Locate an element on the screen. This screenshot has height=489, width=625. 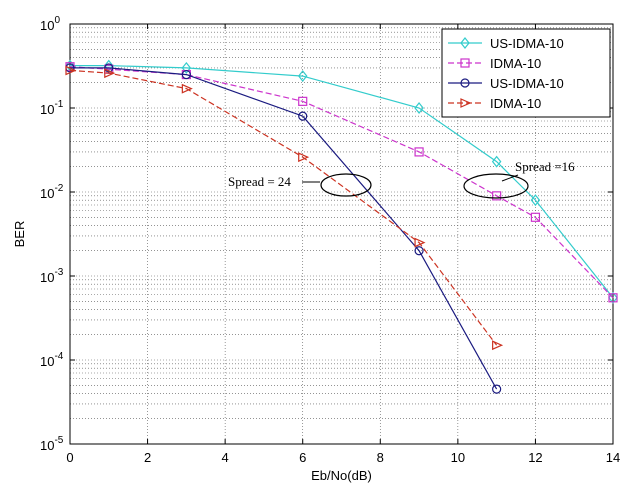
x-axis-label: Eb/No(dB) is located at coordinates (341, 475).